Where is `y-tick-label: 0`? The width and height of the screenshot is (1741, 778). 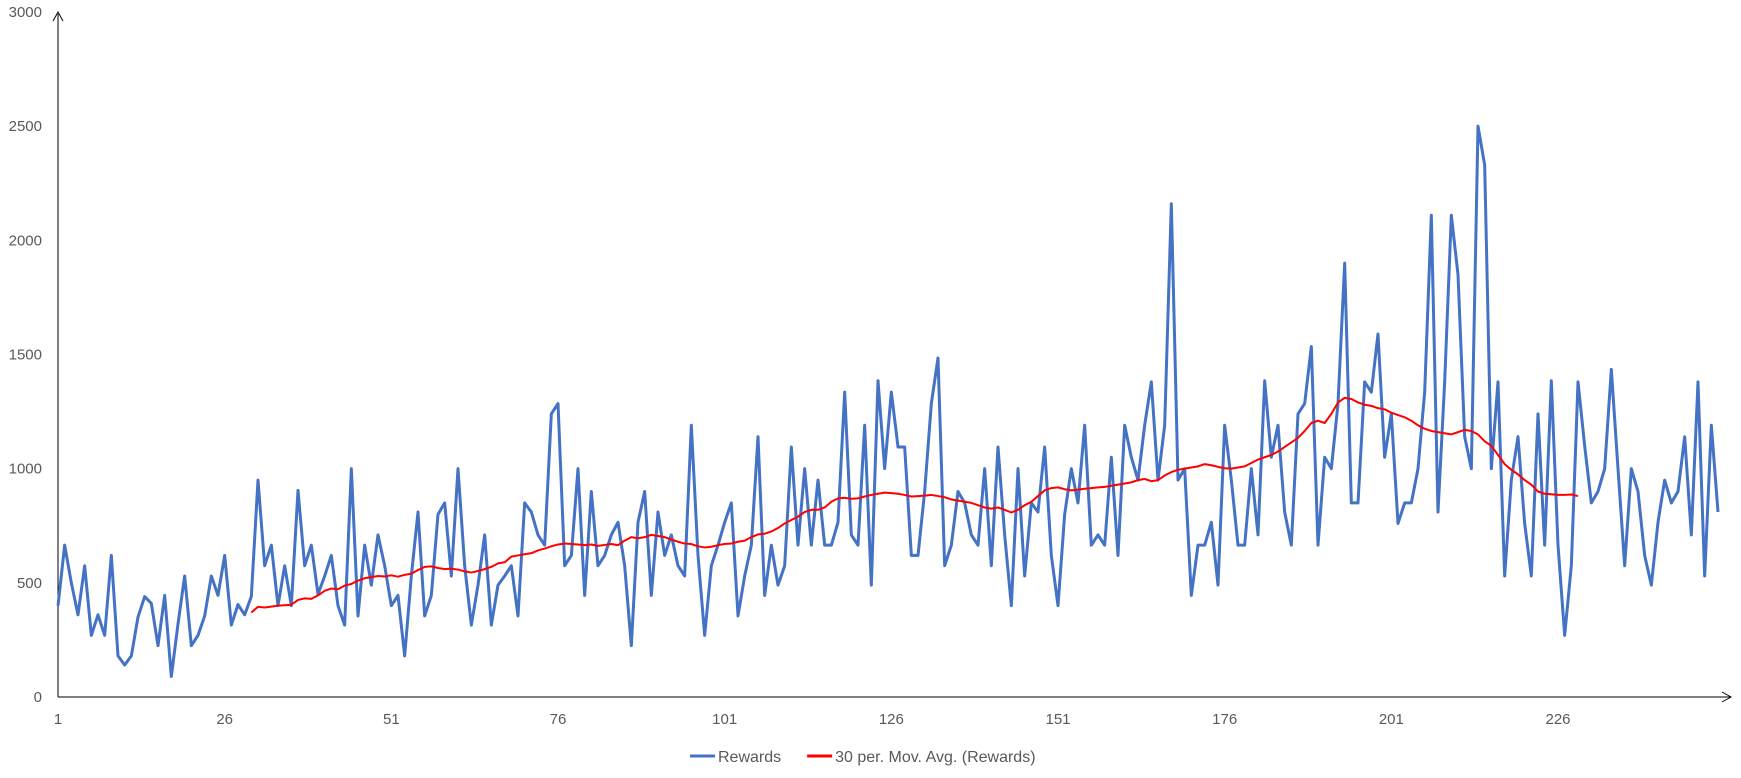
y-tick-label: 0 is located at coordinates (38, 697).